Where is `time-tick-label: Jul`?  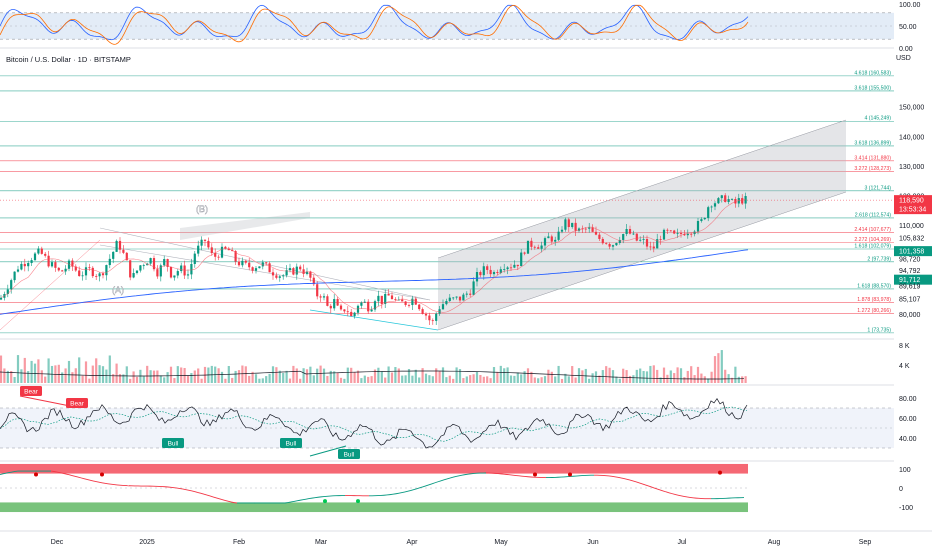
time-tick-label: Jul is located at coordinates (682, 542).